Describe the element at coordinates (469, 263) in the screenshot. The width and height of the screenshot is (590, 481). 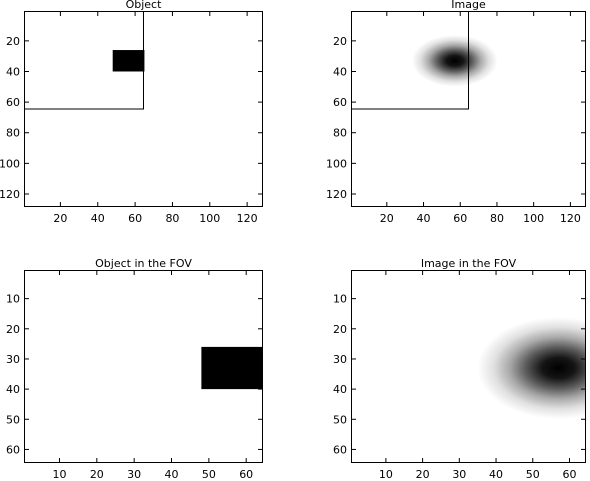
I see `chart-title: Image in the FOV` at that location.